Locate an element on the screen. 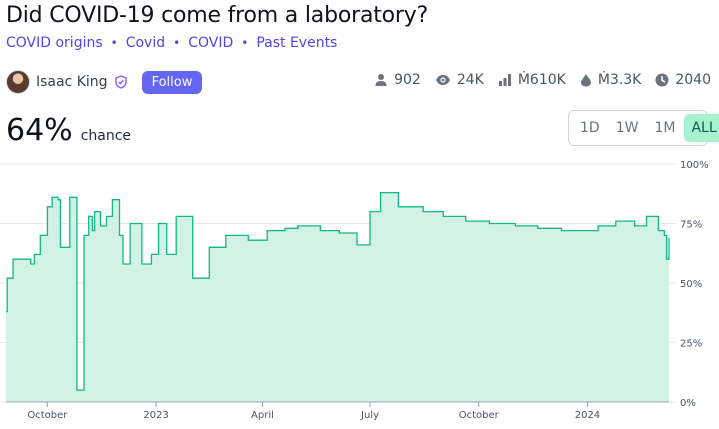 Image resolution: width=719 pixels, height=429 pixels. tag-covid: Covid is located at coordinates (145, 43).